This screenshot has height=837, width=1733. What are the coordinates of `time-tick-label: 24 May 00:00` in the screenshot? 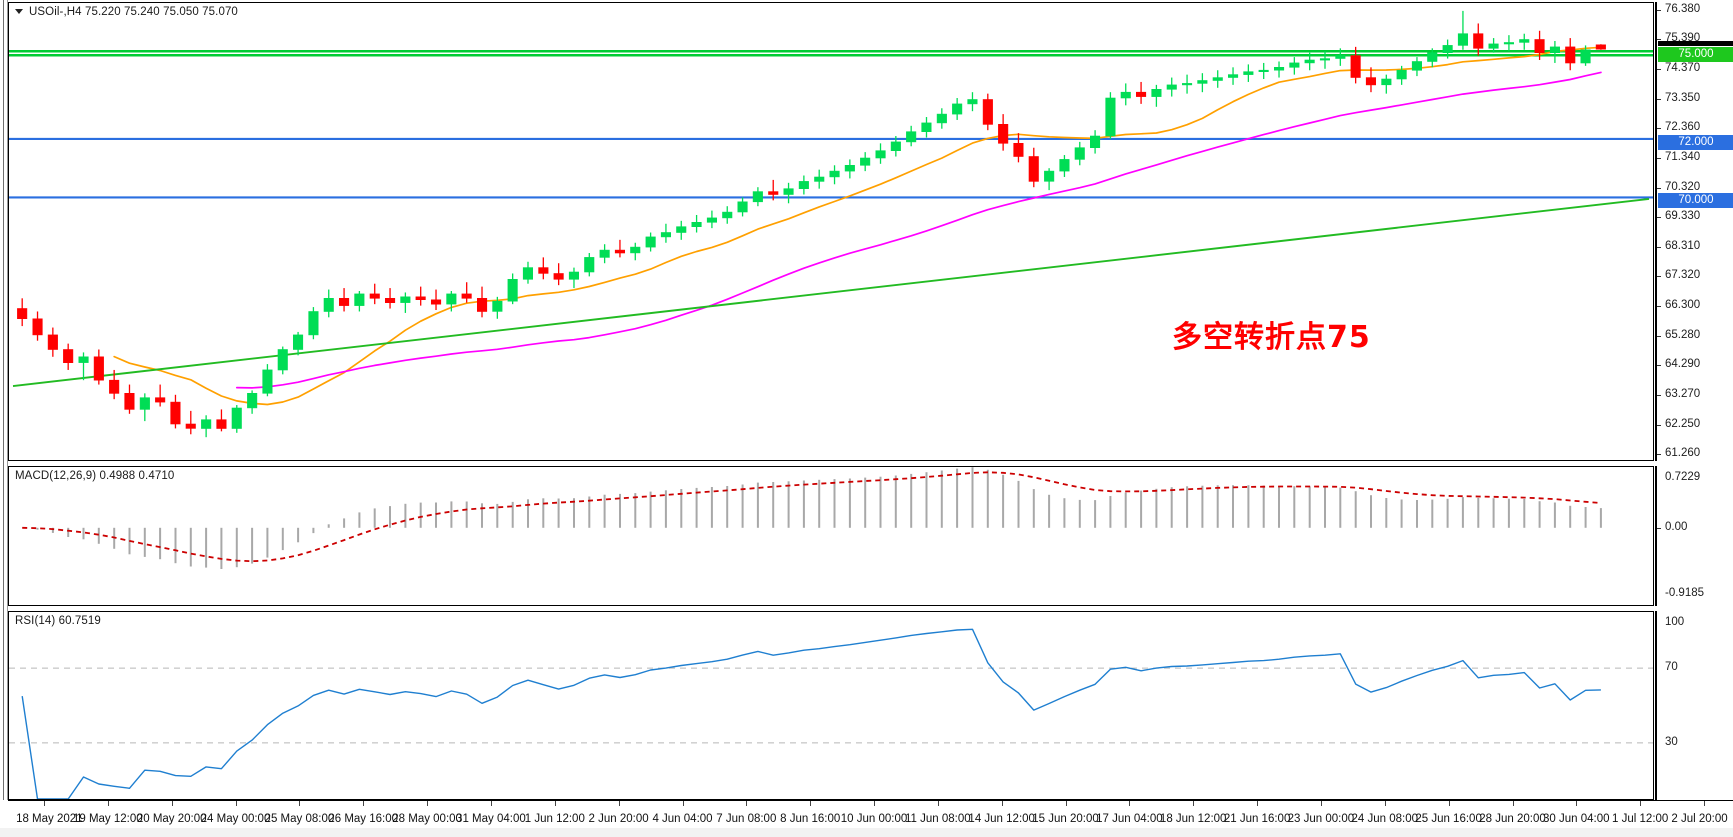 It's located at (235, 819).